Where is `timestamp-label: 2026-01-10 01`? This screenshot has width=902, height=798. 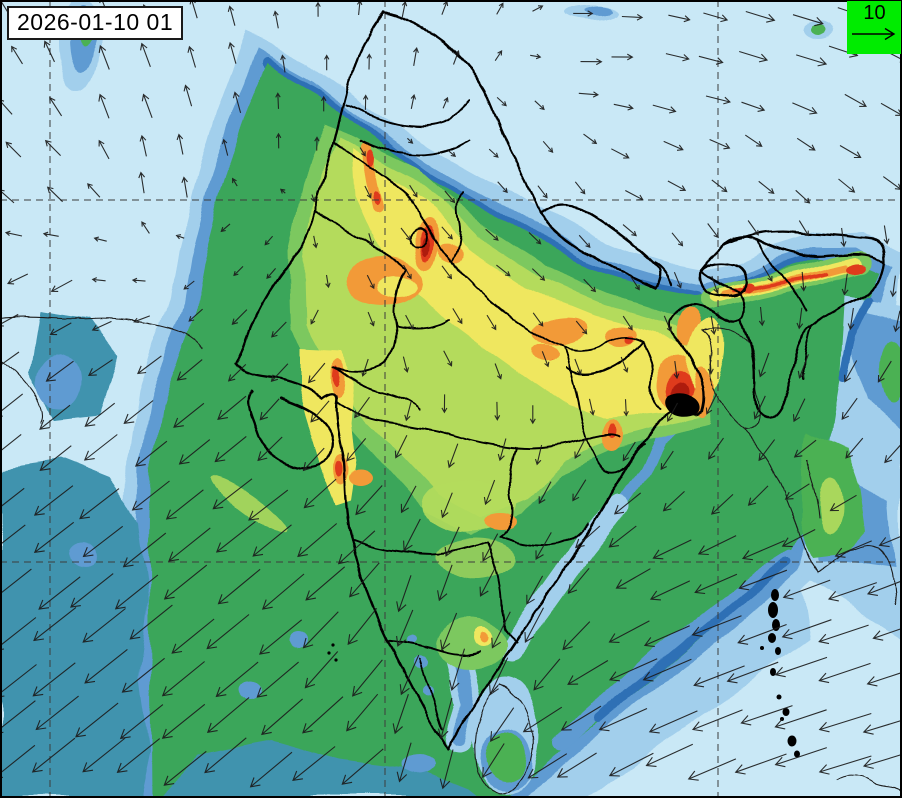 timestamp-label: 2026-01-10 01 is located at coordinates (95, 22).